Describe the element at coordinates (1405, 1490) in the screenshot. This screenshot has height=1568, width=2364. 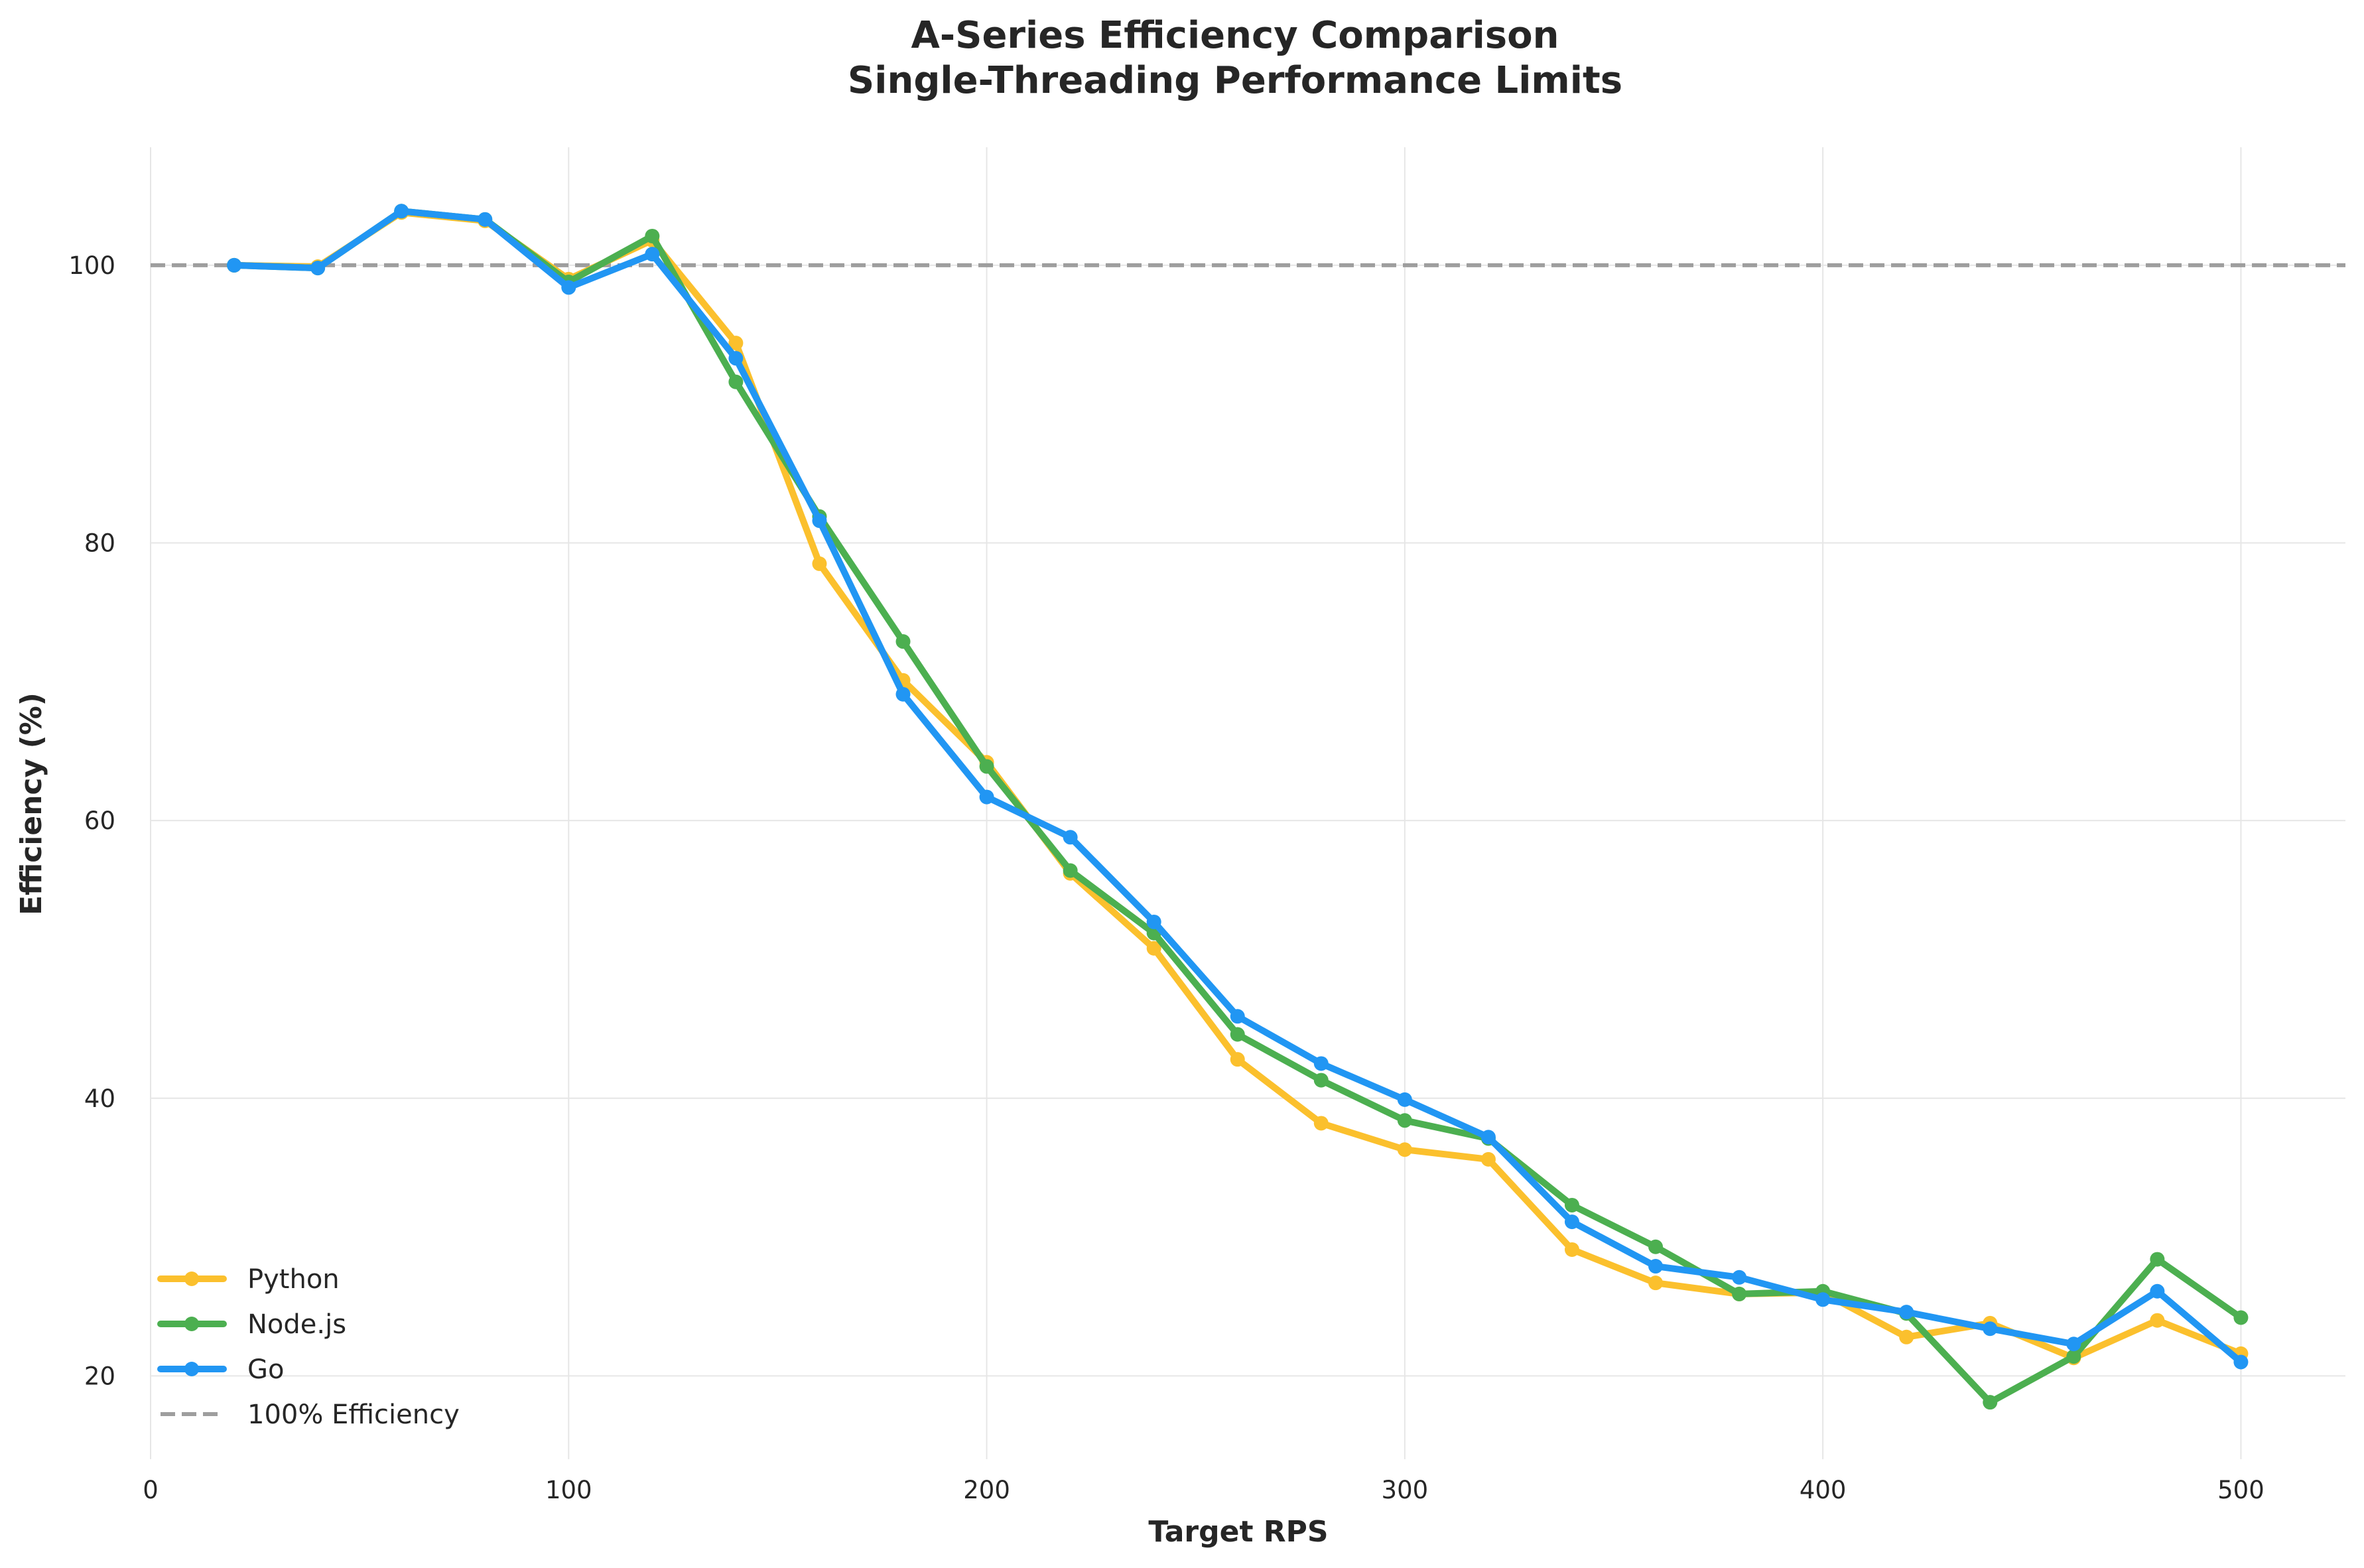
I see `x-tick-label: 300` at that location.